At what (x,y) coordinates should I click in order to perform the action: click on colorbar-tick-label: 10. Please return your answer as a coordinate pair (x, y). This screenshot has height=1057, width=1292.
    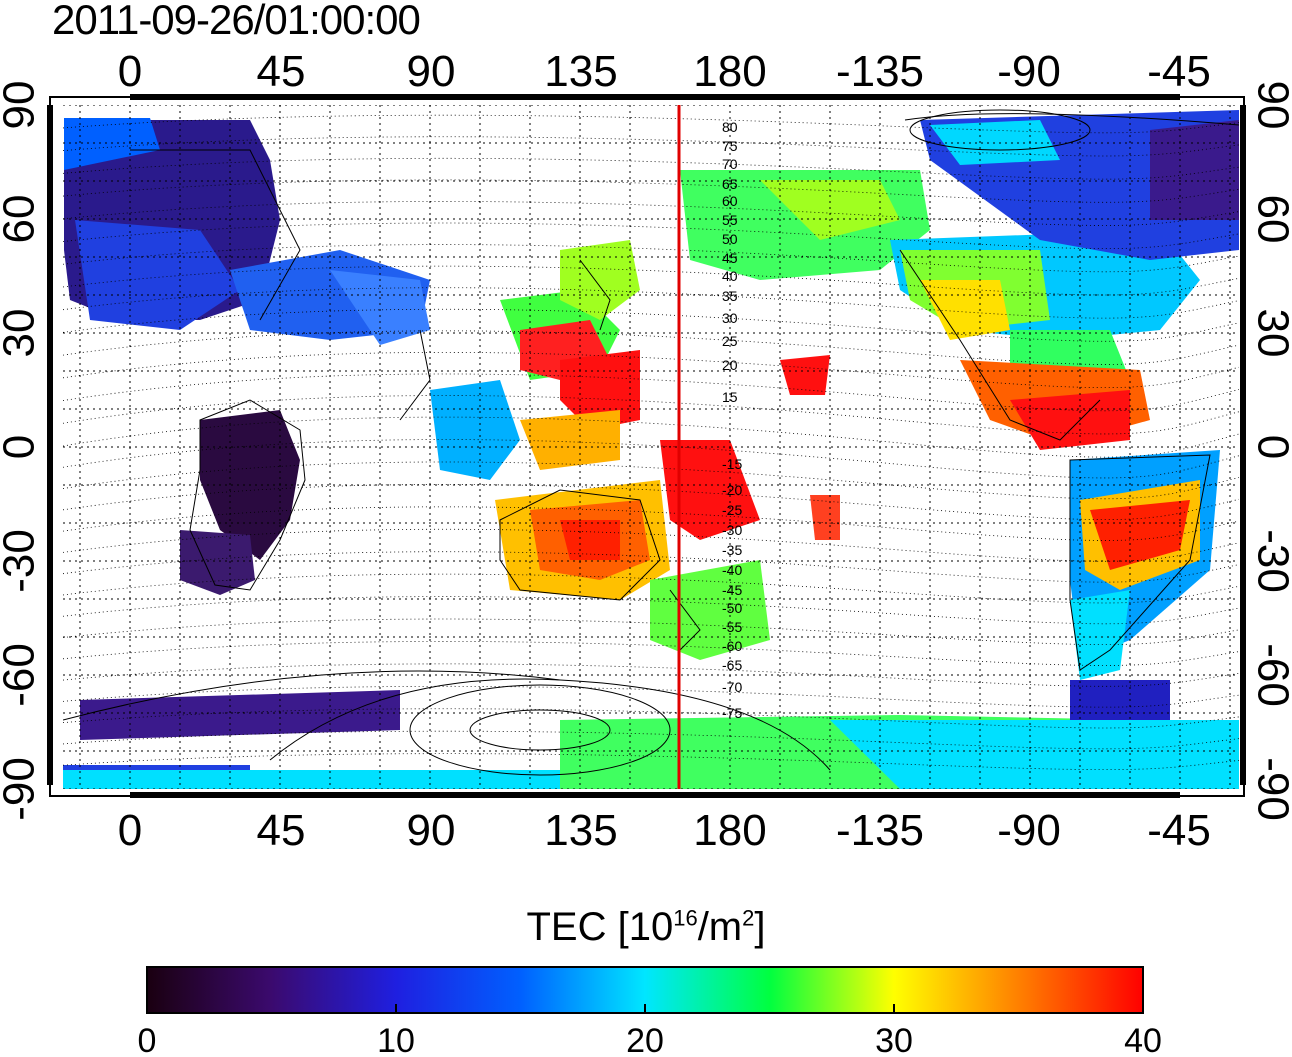
    Looking at the image, I should click on (396, 1039).